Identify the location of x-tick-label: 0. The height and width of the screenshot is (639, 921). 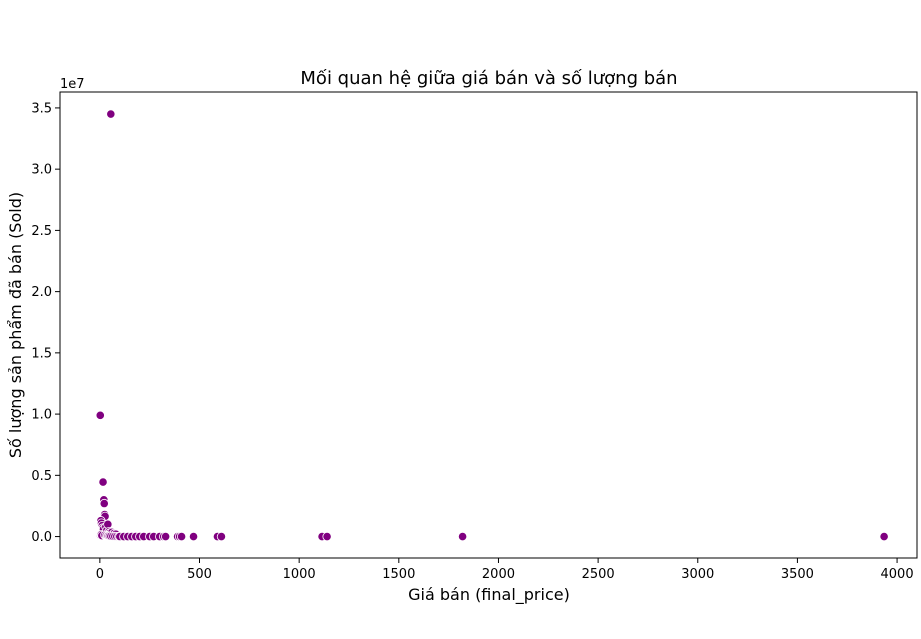
(100, 574).